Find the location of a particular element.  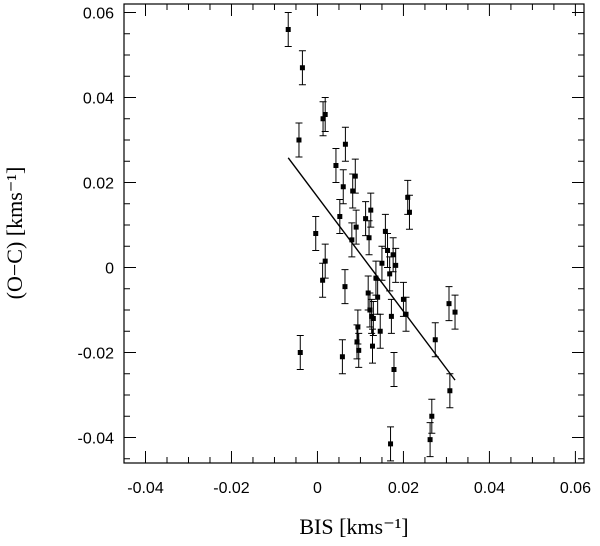

x-tick-label: 0.04 is located at coordinates (489, 488).